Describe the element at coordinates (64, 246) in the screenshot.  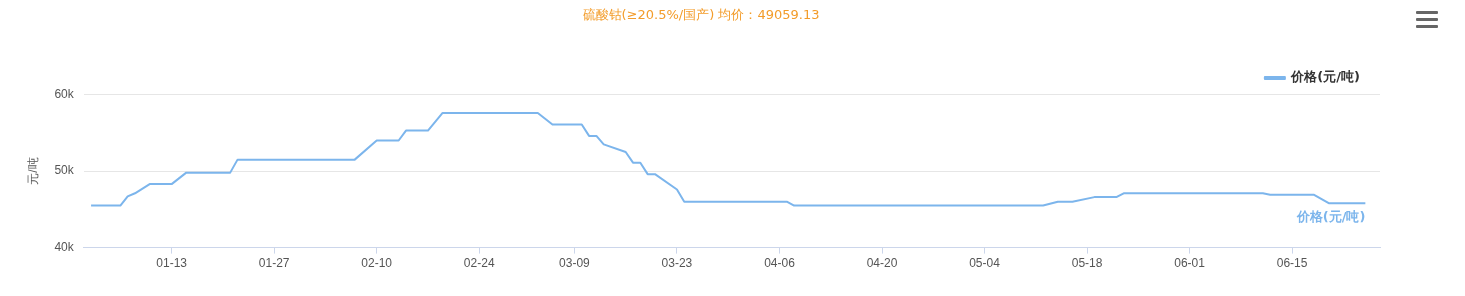
I see `y-tick-label: 40k` at that location.